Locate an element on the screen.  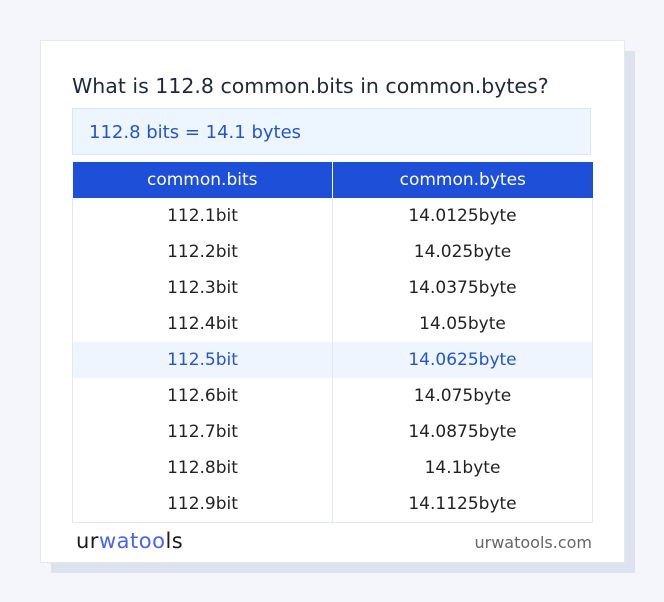
table-row: 112.7bit 14.0875byte is located at coordinates (332, 432).